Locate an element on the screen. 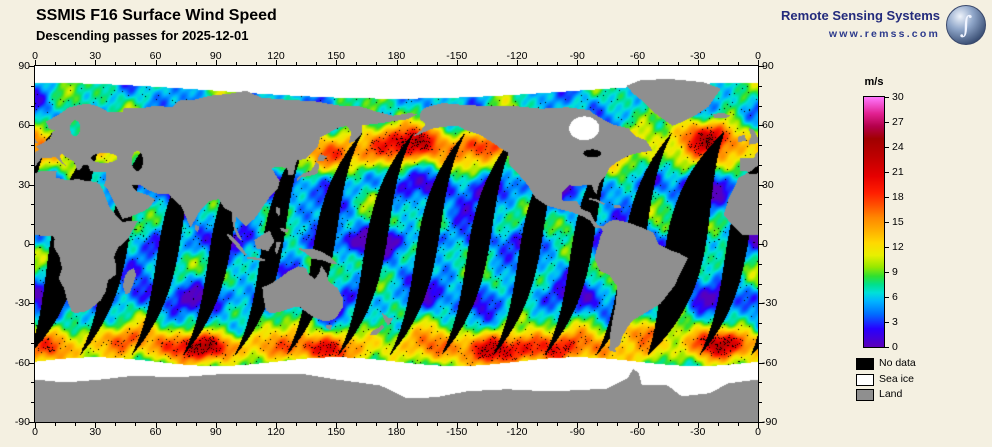 The height and width of the screenshot is (447, 992). colorbar-unit-label: m/s is located at coordinates (874, 82).